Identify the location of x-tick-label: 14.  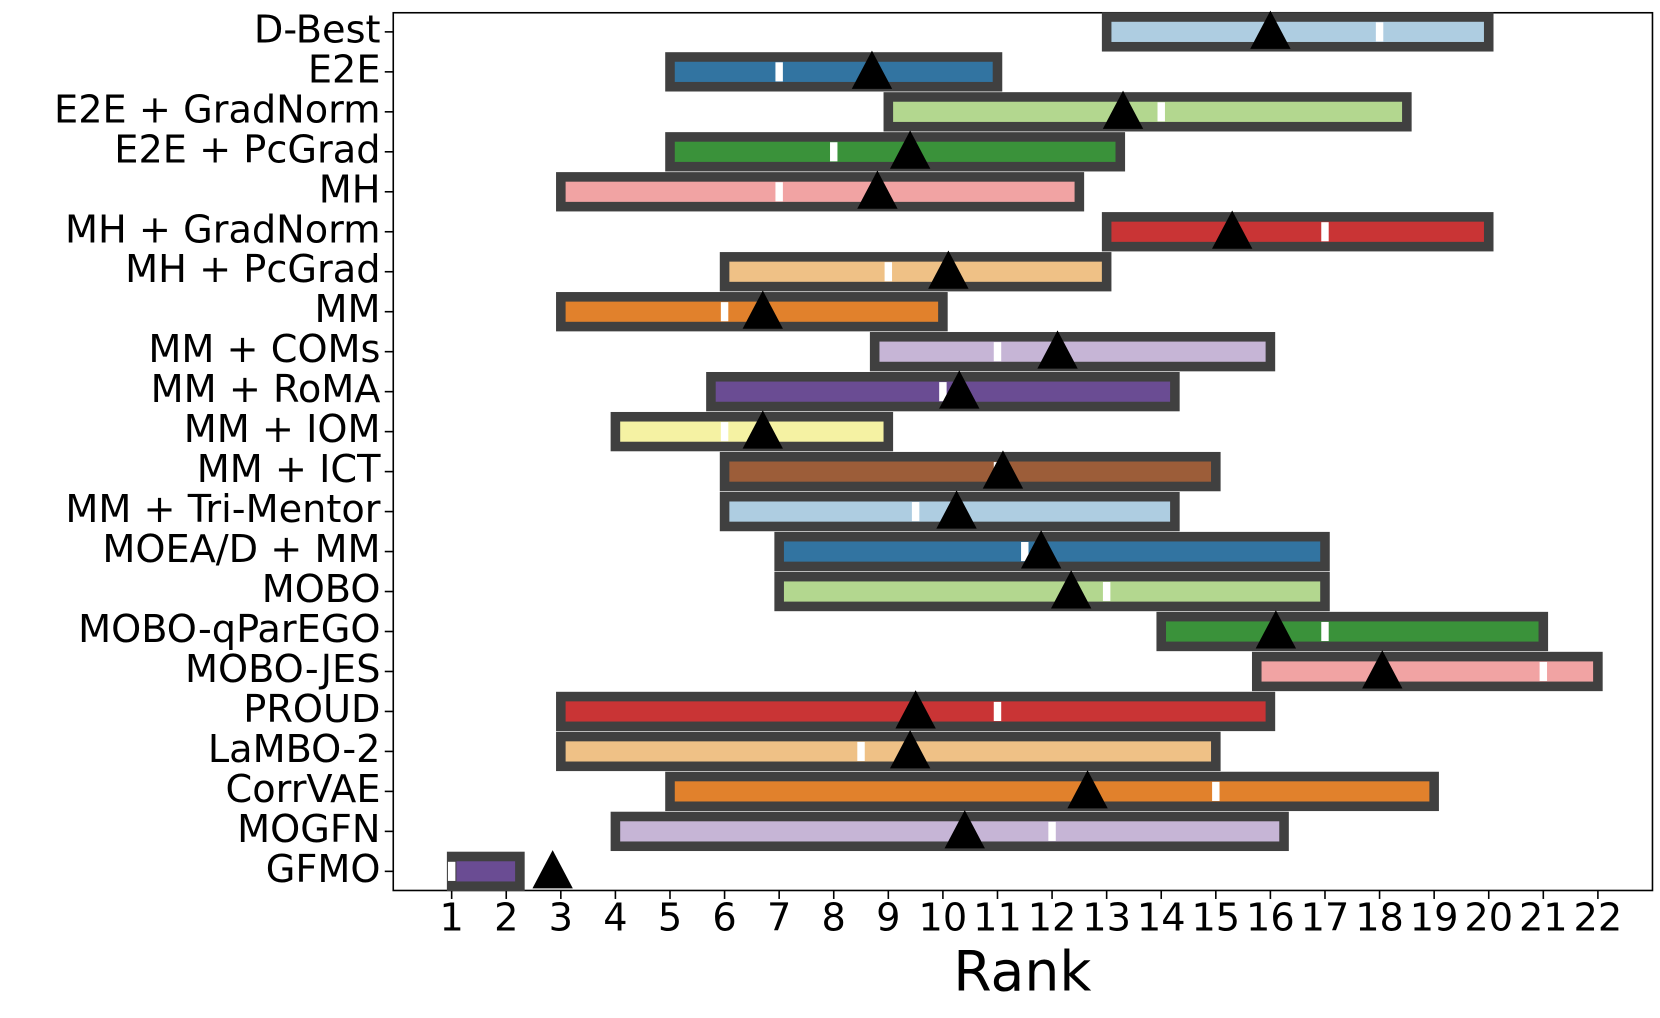
(1161, 918).